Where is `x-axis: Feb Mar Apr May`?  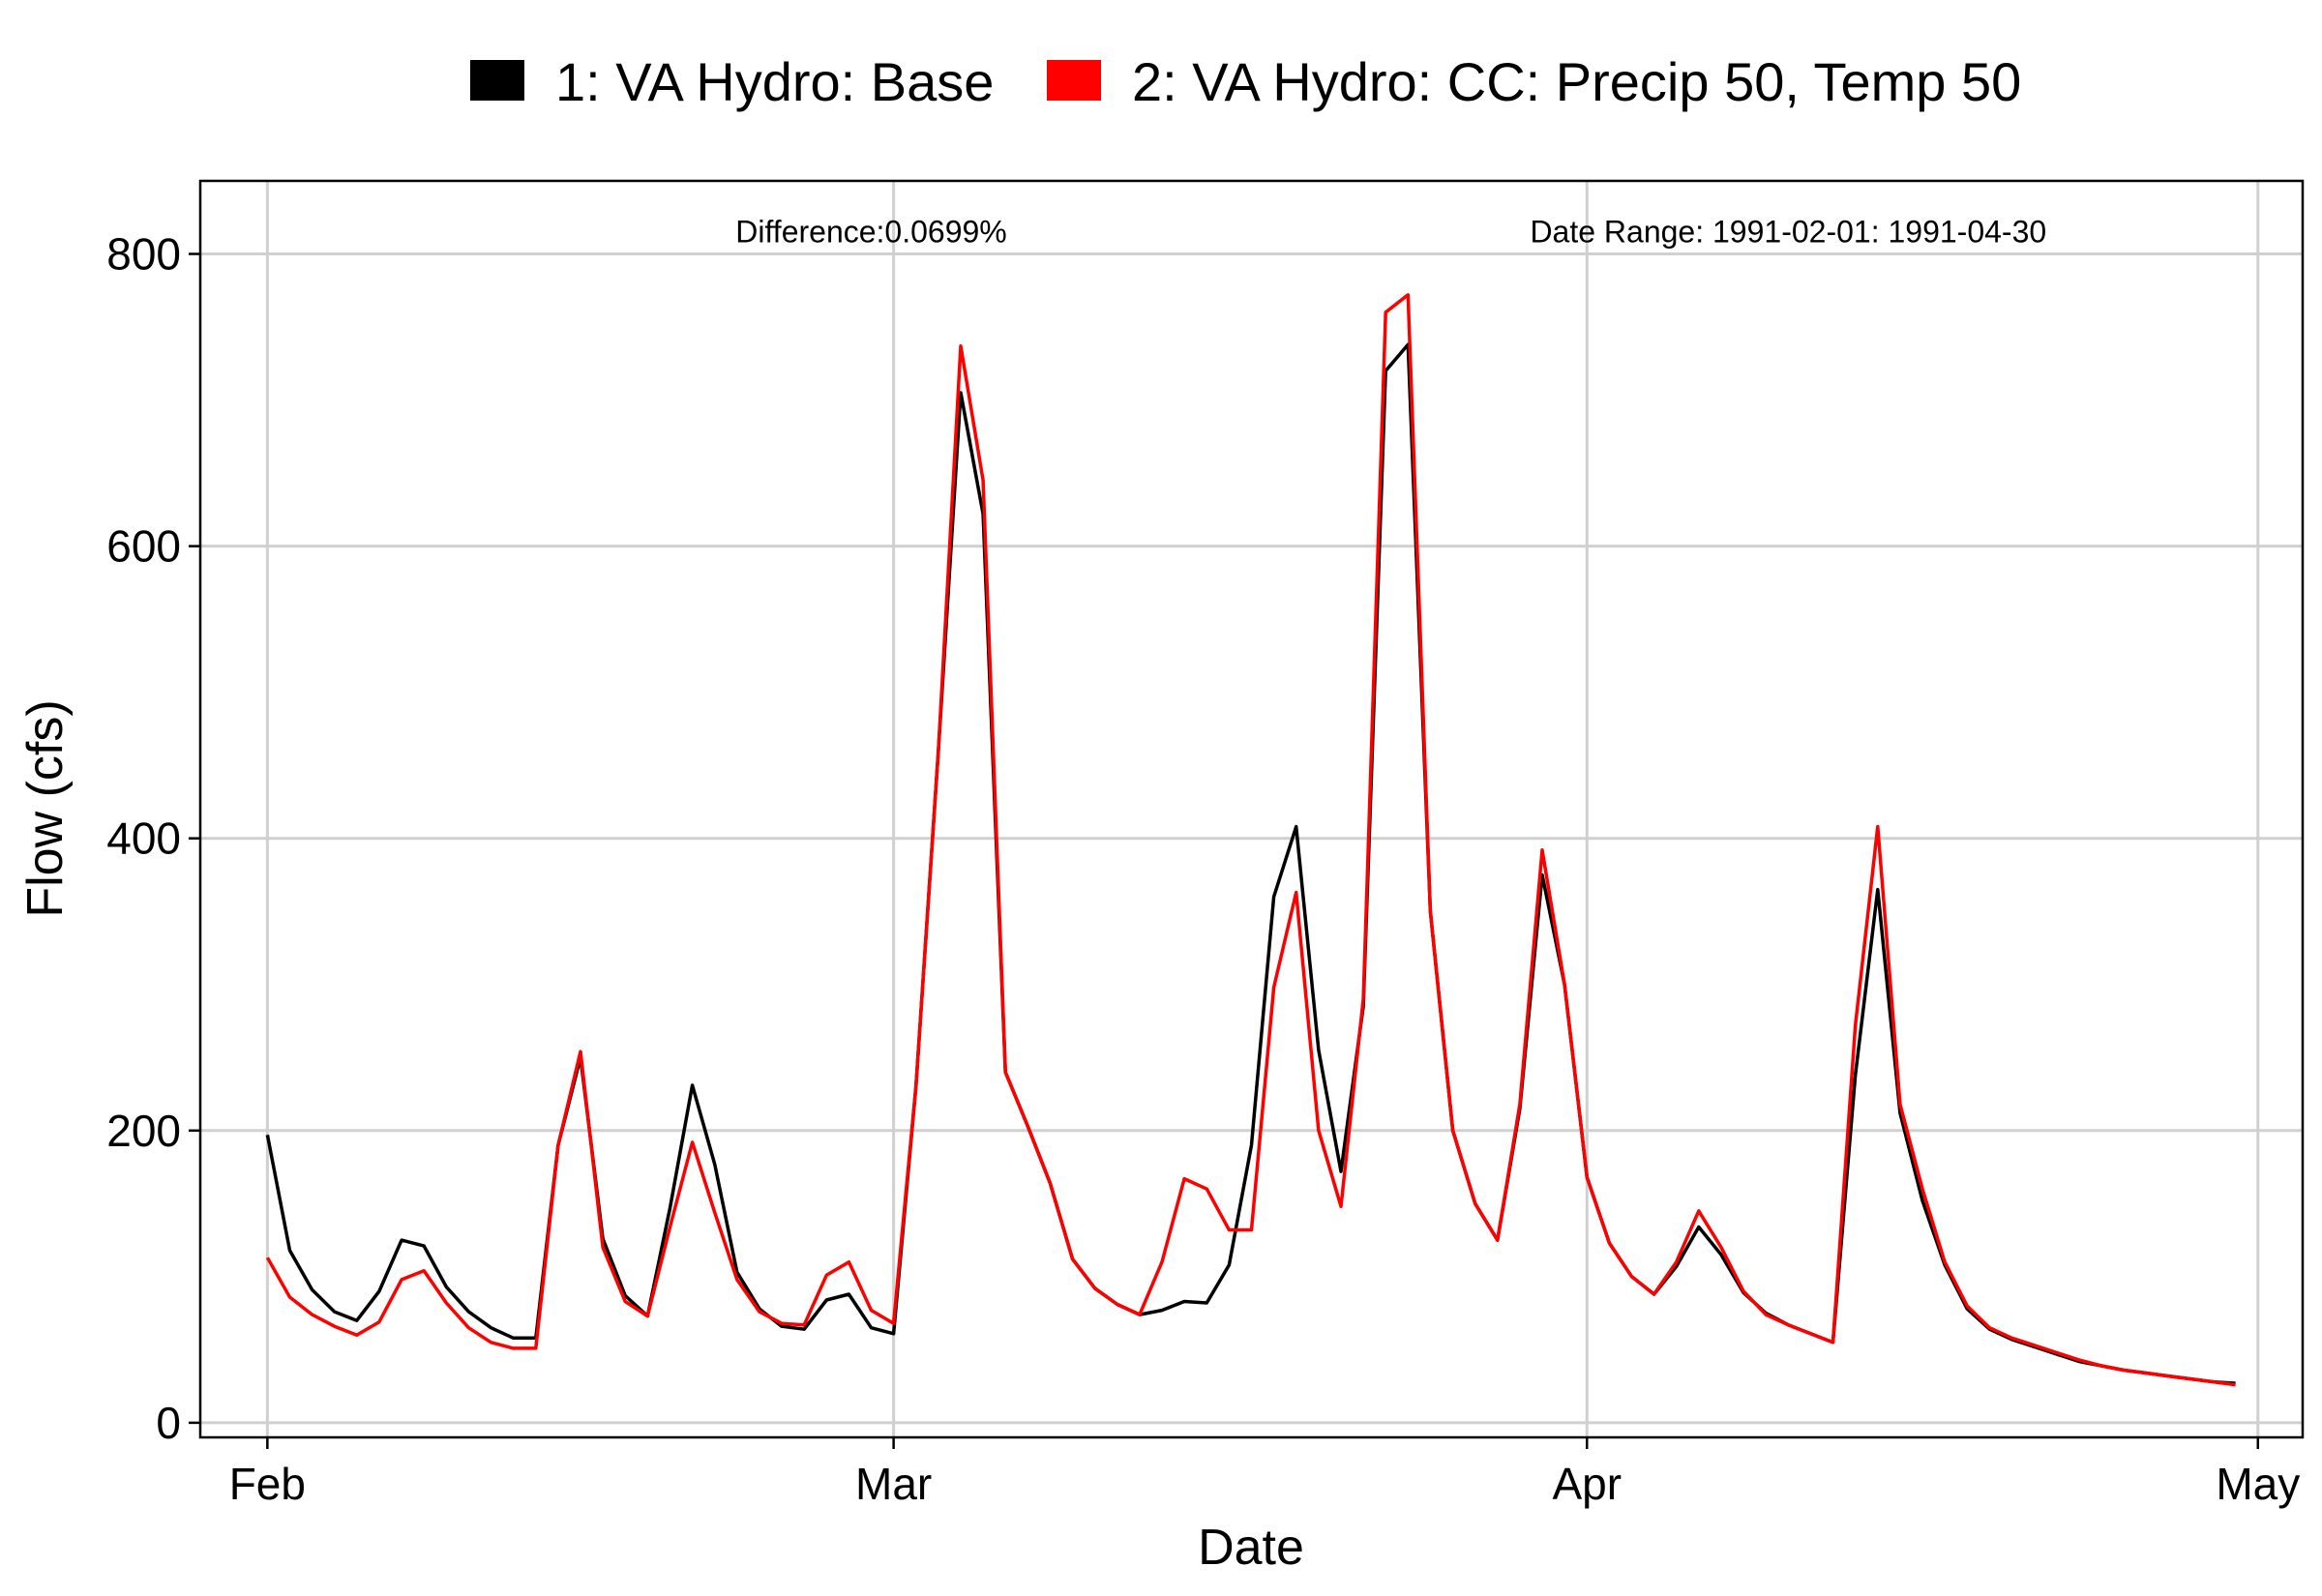 x-axis: Feb Mar Apr May is located at coordinates (1264, 1473).